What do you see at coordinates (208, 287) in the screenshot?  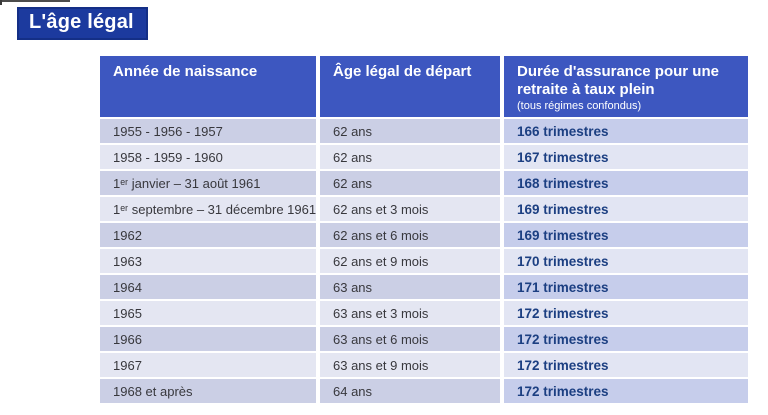 I see `cell-annee-naissance: 1964` at bounding box center [208, 287].